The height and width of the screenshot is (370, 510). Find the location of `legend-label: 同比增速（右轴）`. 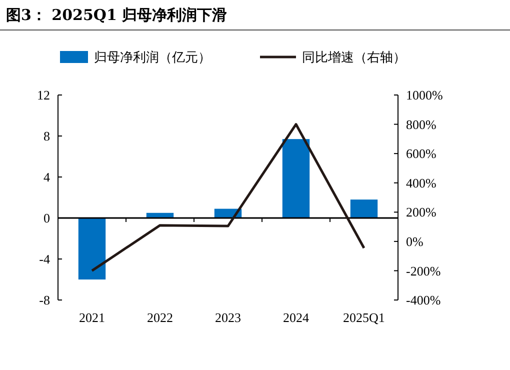

legend-label: 同比增速（右轴） is located at coordinates (354, 58).